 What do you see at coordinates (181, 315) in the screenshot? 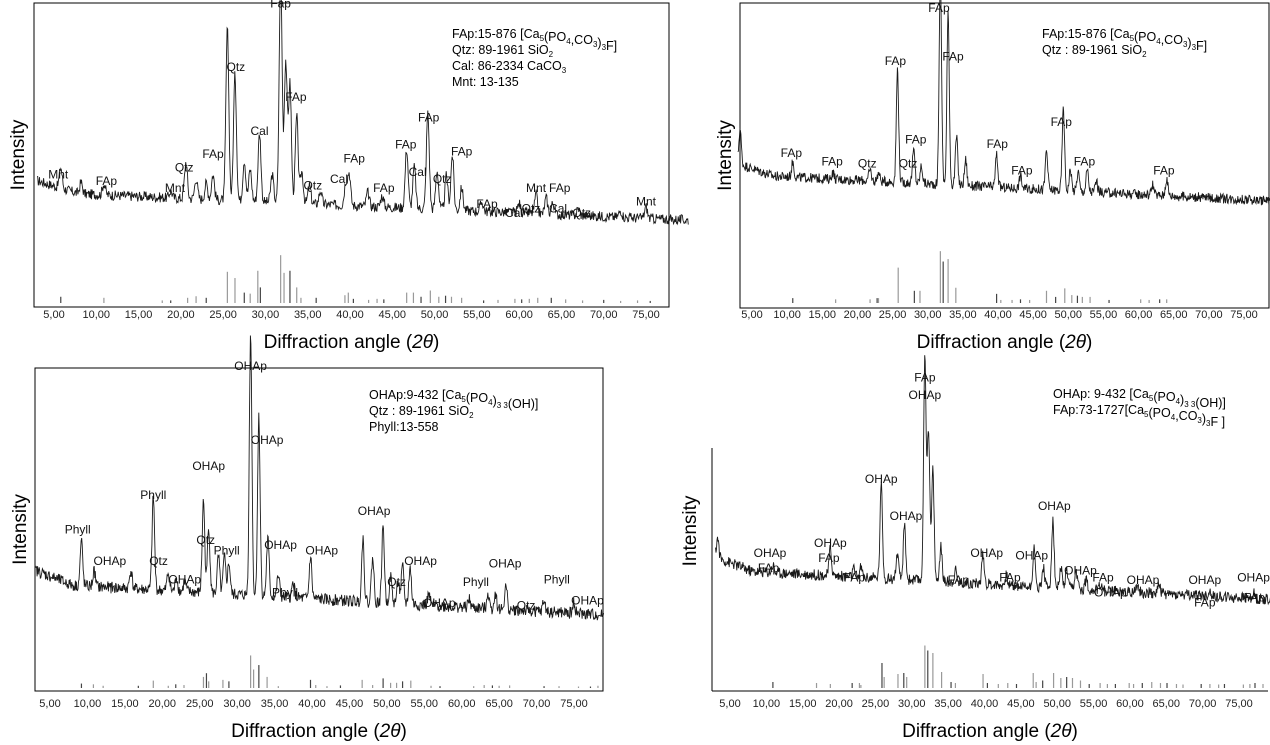
I see `x-tick-label: 20,00` at bounding box center [181, 315].